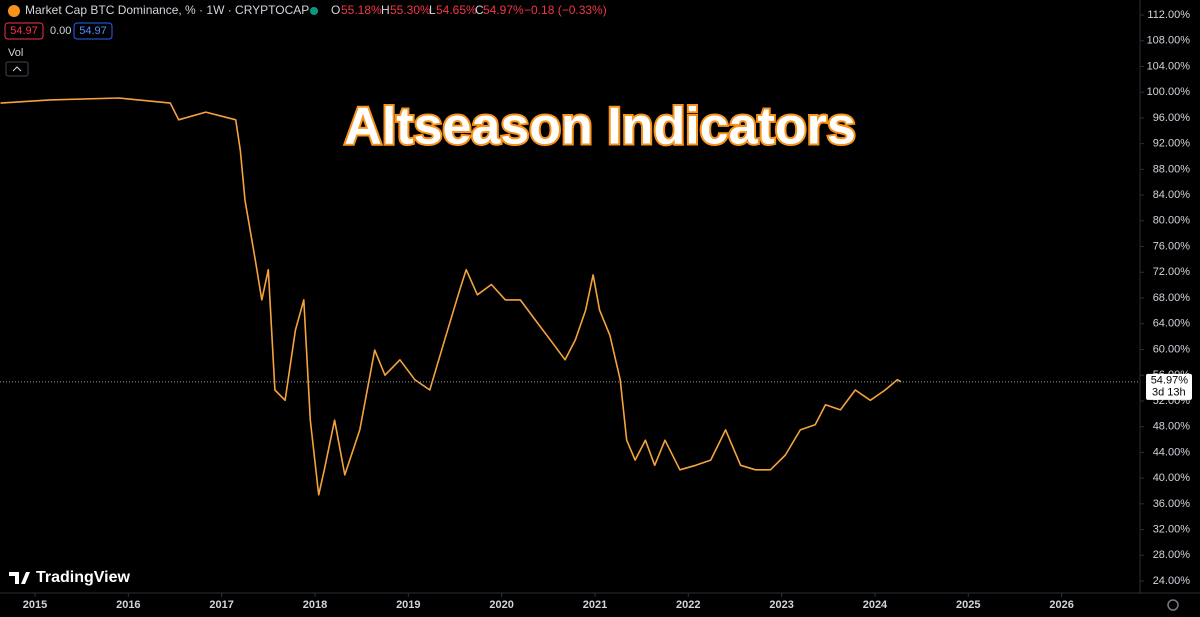 The height and width of the screenshot is (617, 1200). I want to click on y-tick-label: 60.00%, so click(1172, 349).